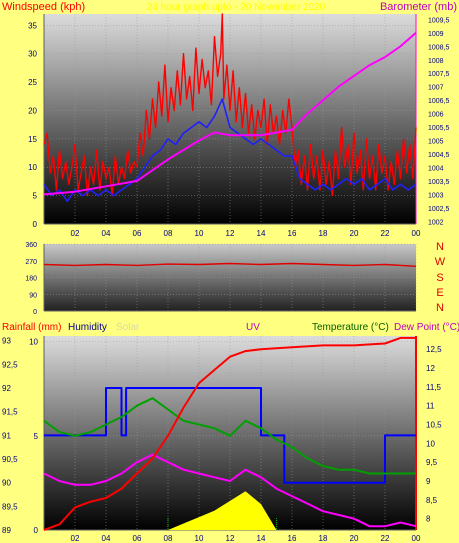 This screenshot has height=543, width=459. What do you see at coordinates (36, 530) in the screenshot?
I see `rain-y-tick-label: 0` at bounding box center [36, 530].